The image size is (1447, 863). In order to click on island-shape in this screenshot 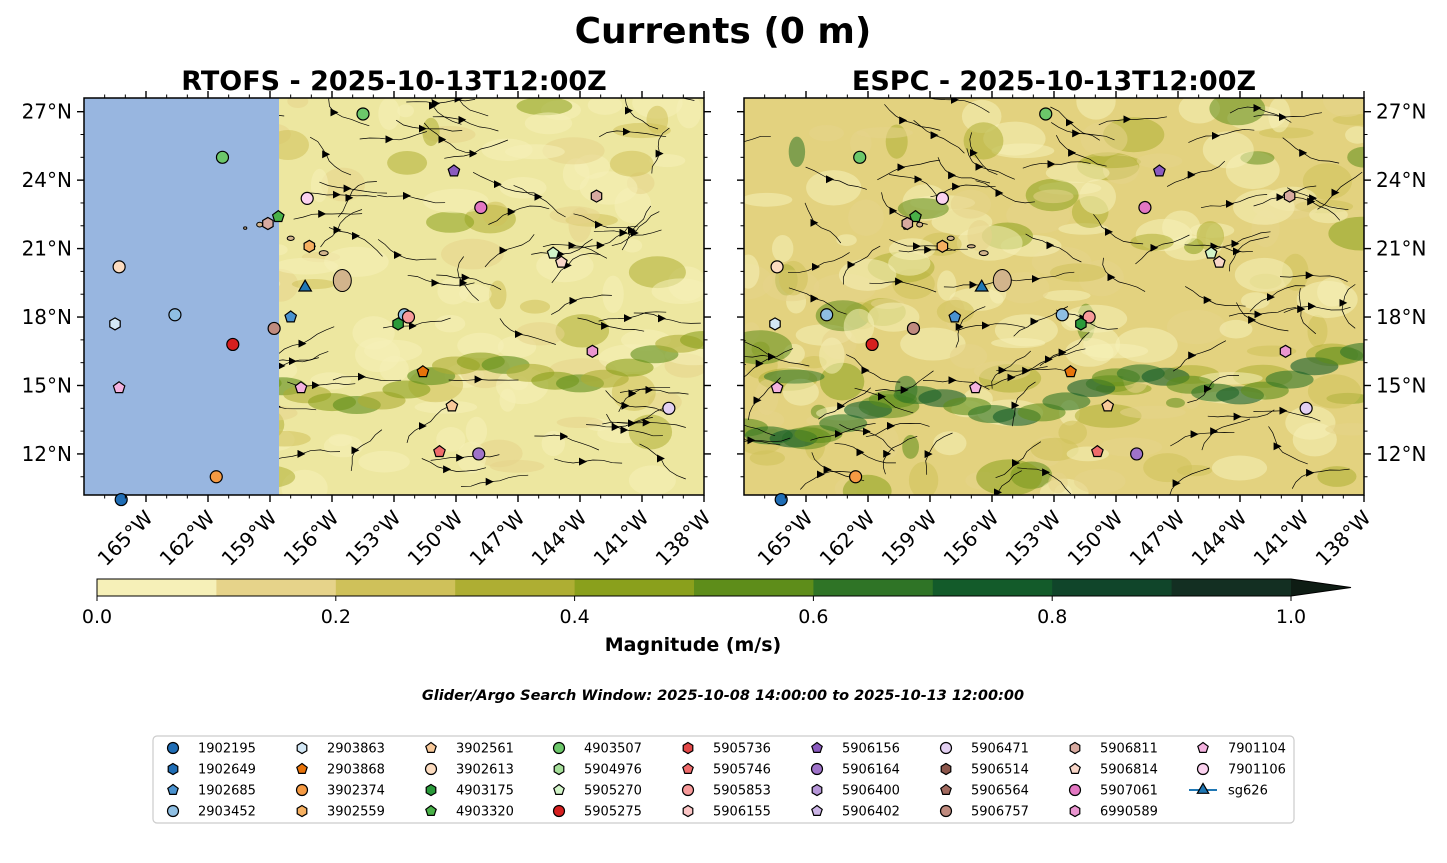, I will do `click(323, 253)`.